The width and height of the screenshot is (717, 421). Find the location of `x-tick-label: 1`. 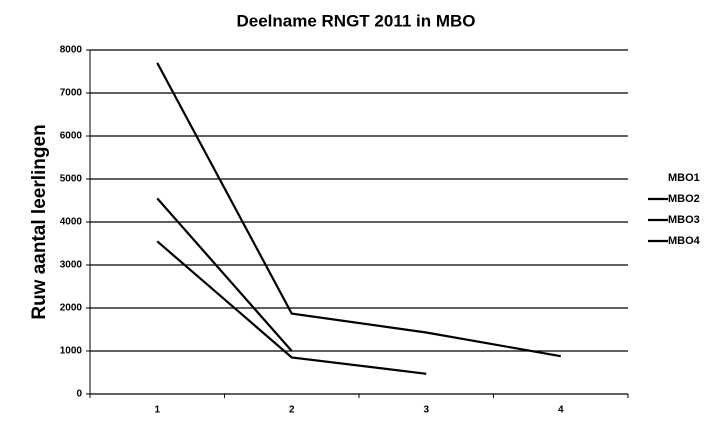

x-tick-label: 1 is located at coordinates (157, 410).